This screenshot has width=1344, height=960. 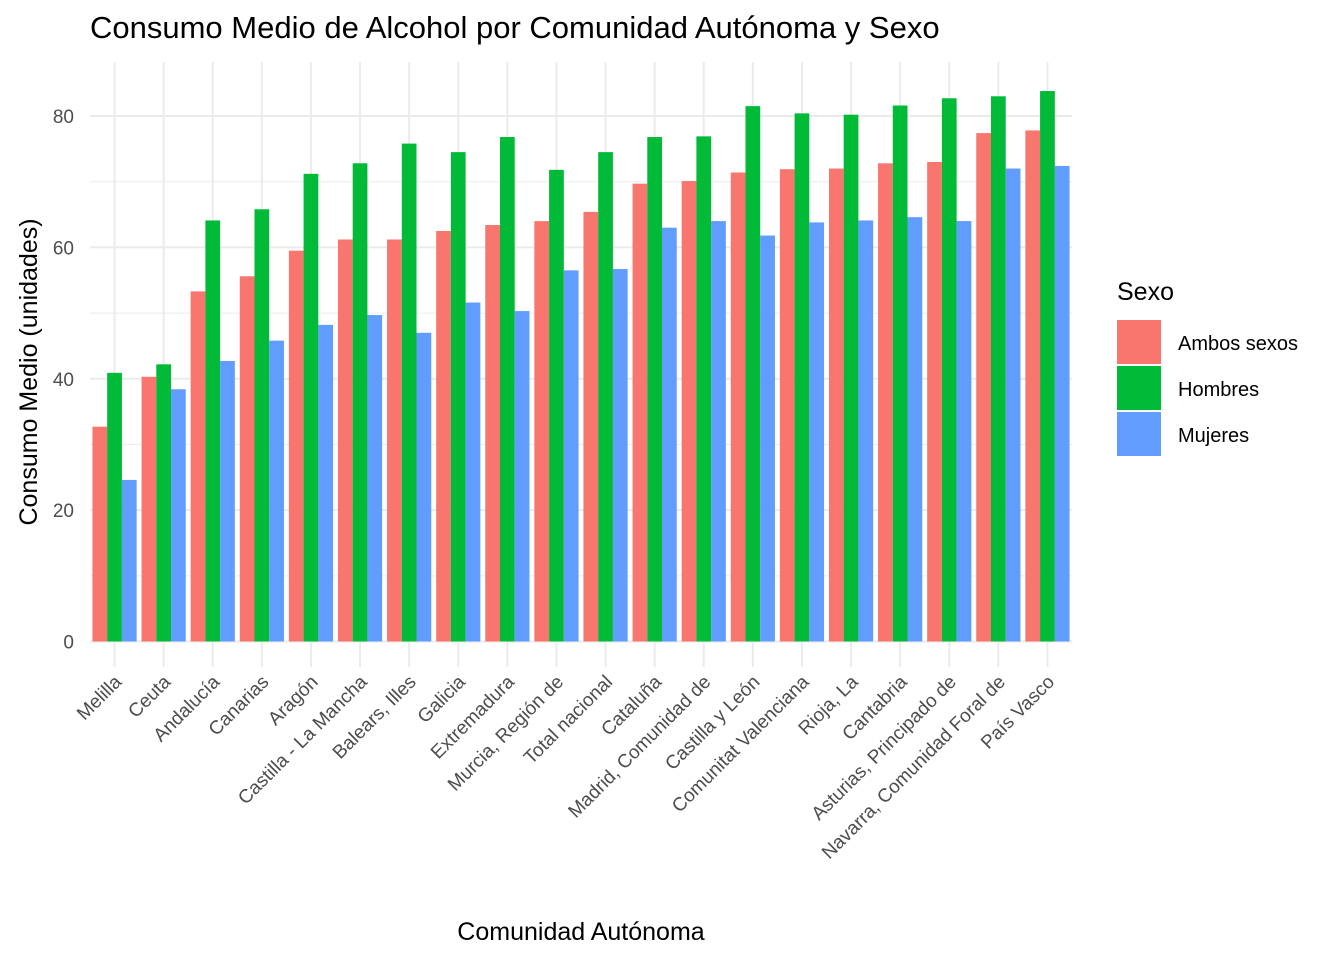 What do you see at coordinates (63, 117) in the screenshot?
I see `y-tick-label: 80` at bounding box center [63, 117].